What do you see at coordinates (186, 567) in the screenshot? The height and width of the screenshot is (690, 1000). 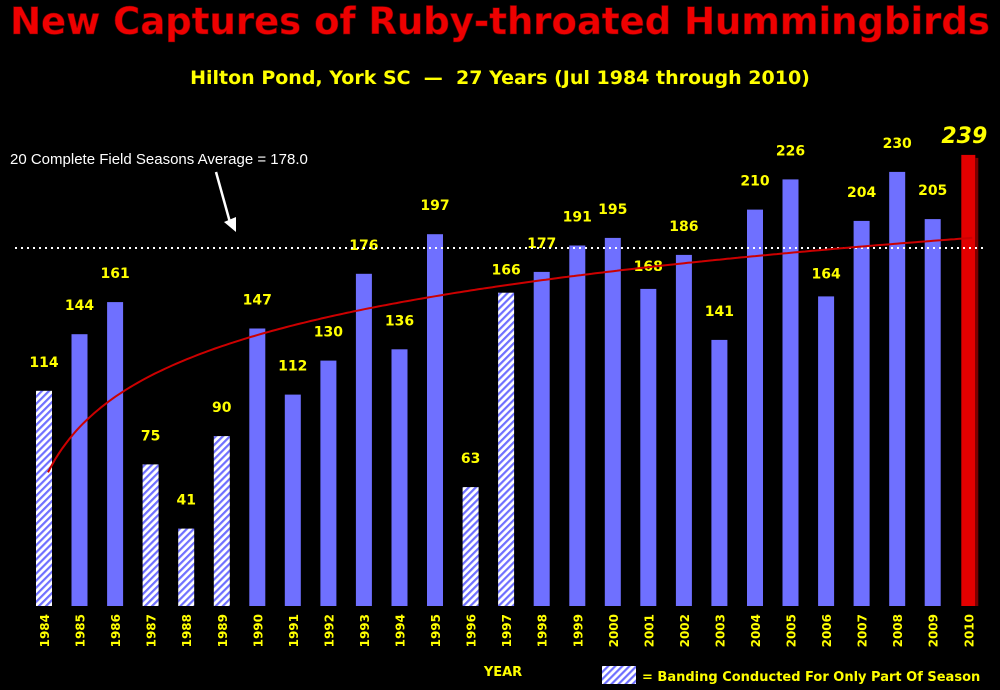 I see `bar-1988` at bounding box center [186, 567].